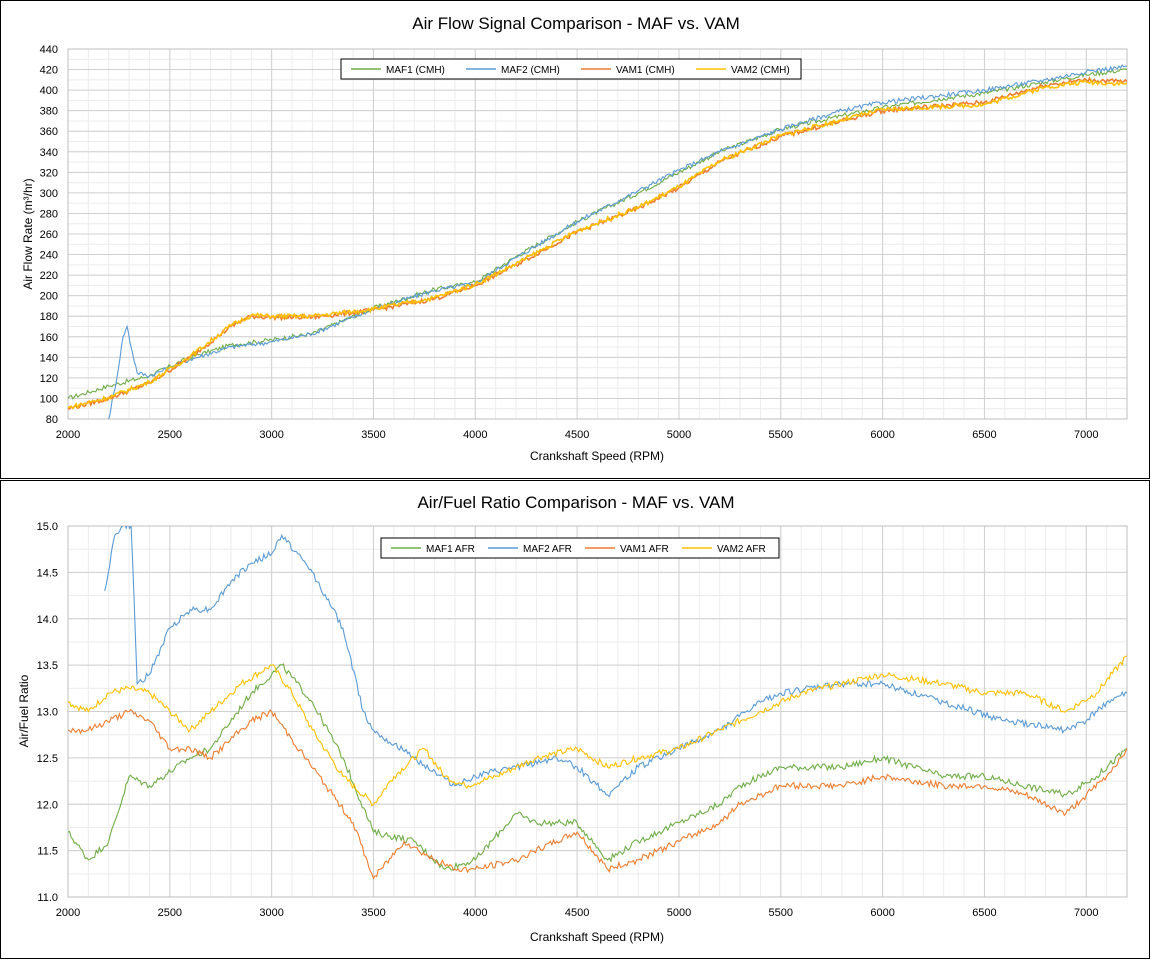  Describe the element at coordinates (49, 358) in the screenshot. I see `y-tick-label: 140` at that location.